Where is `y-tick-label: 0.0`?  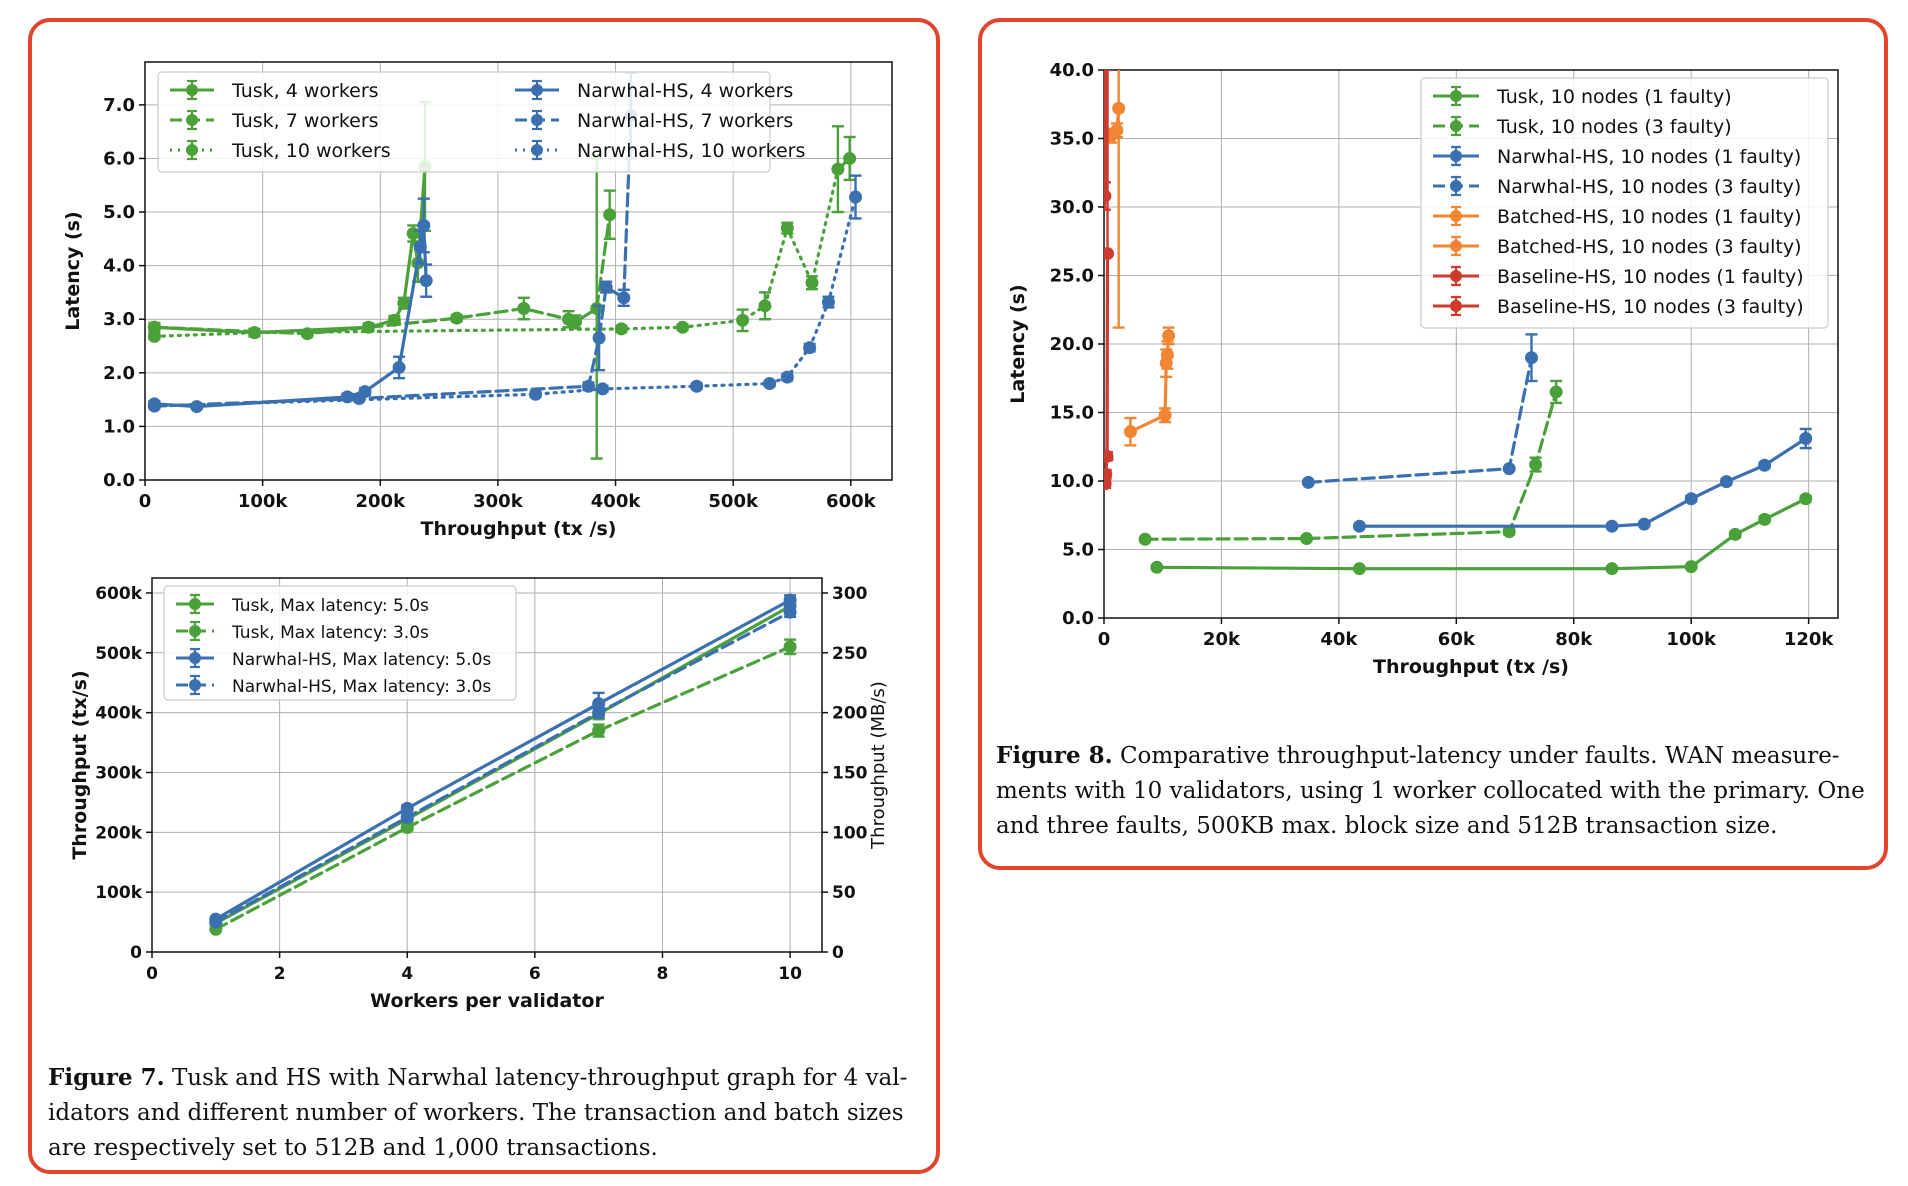
y-tick-label: 0.0 is located at coordinates (1078, 618).